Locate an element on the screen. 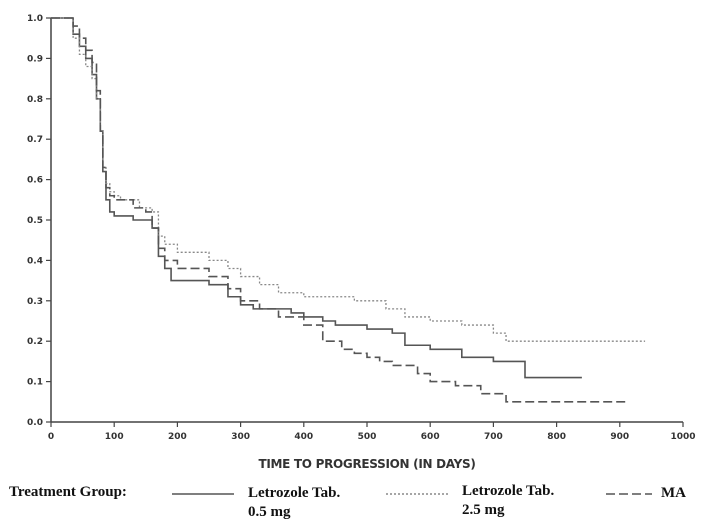 This screenshot has width=709, height=523. x-ticks: 0 100 200 300 400 500 600 700 800 900 1000 is located at coordinates (372, 432).